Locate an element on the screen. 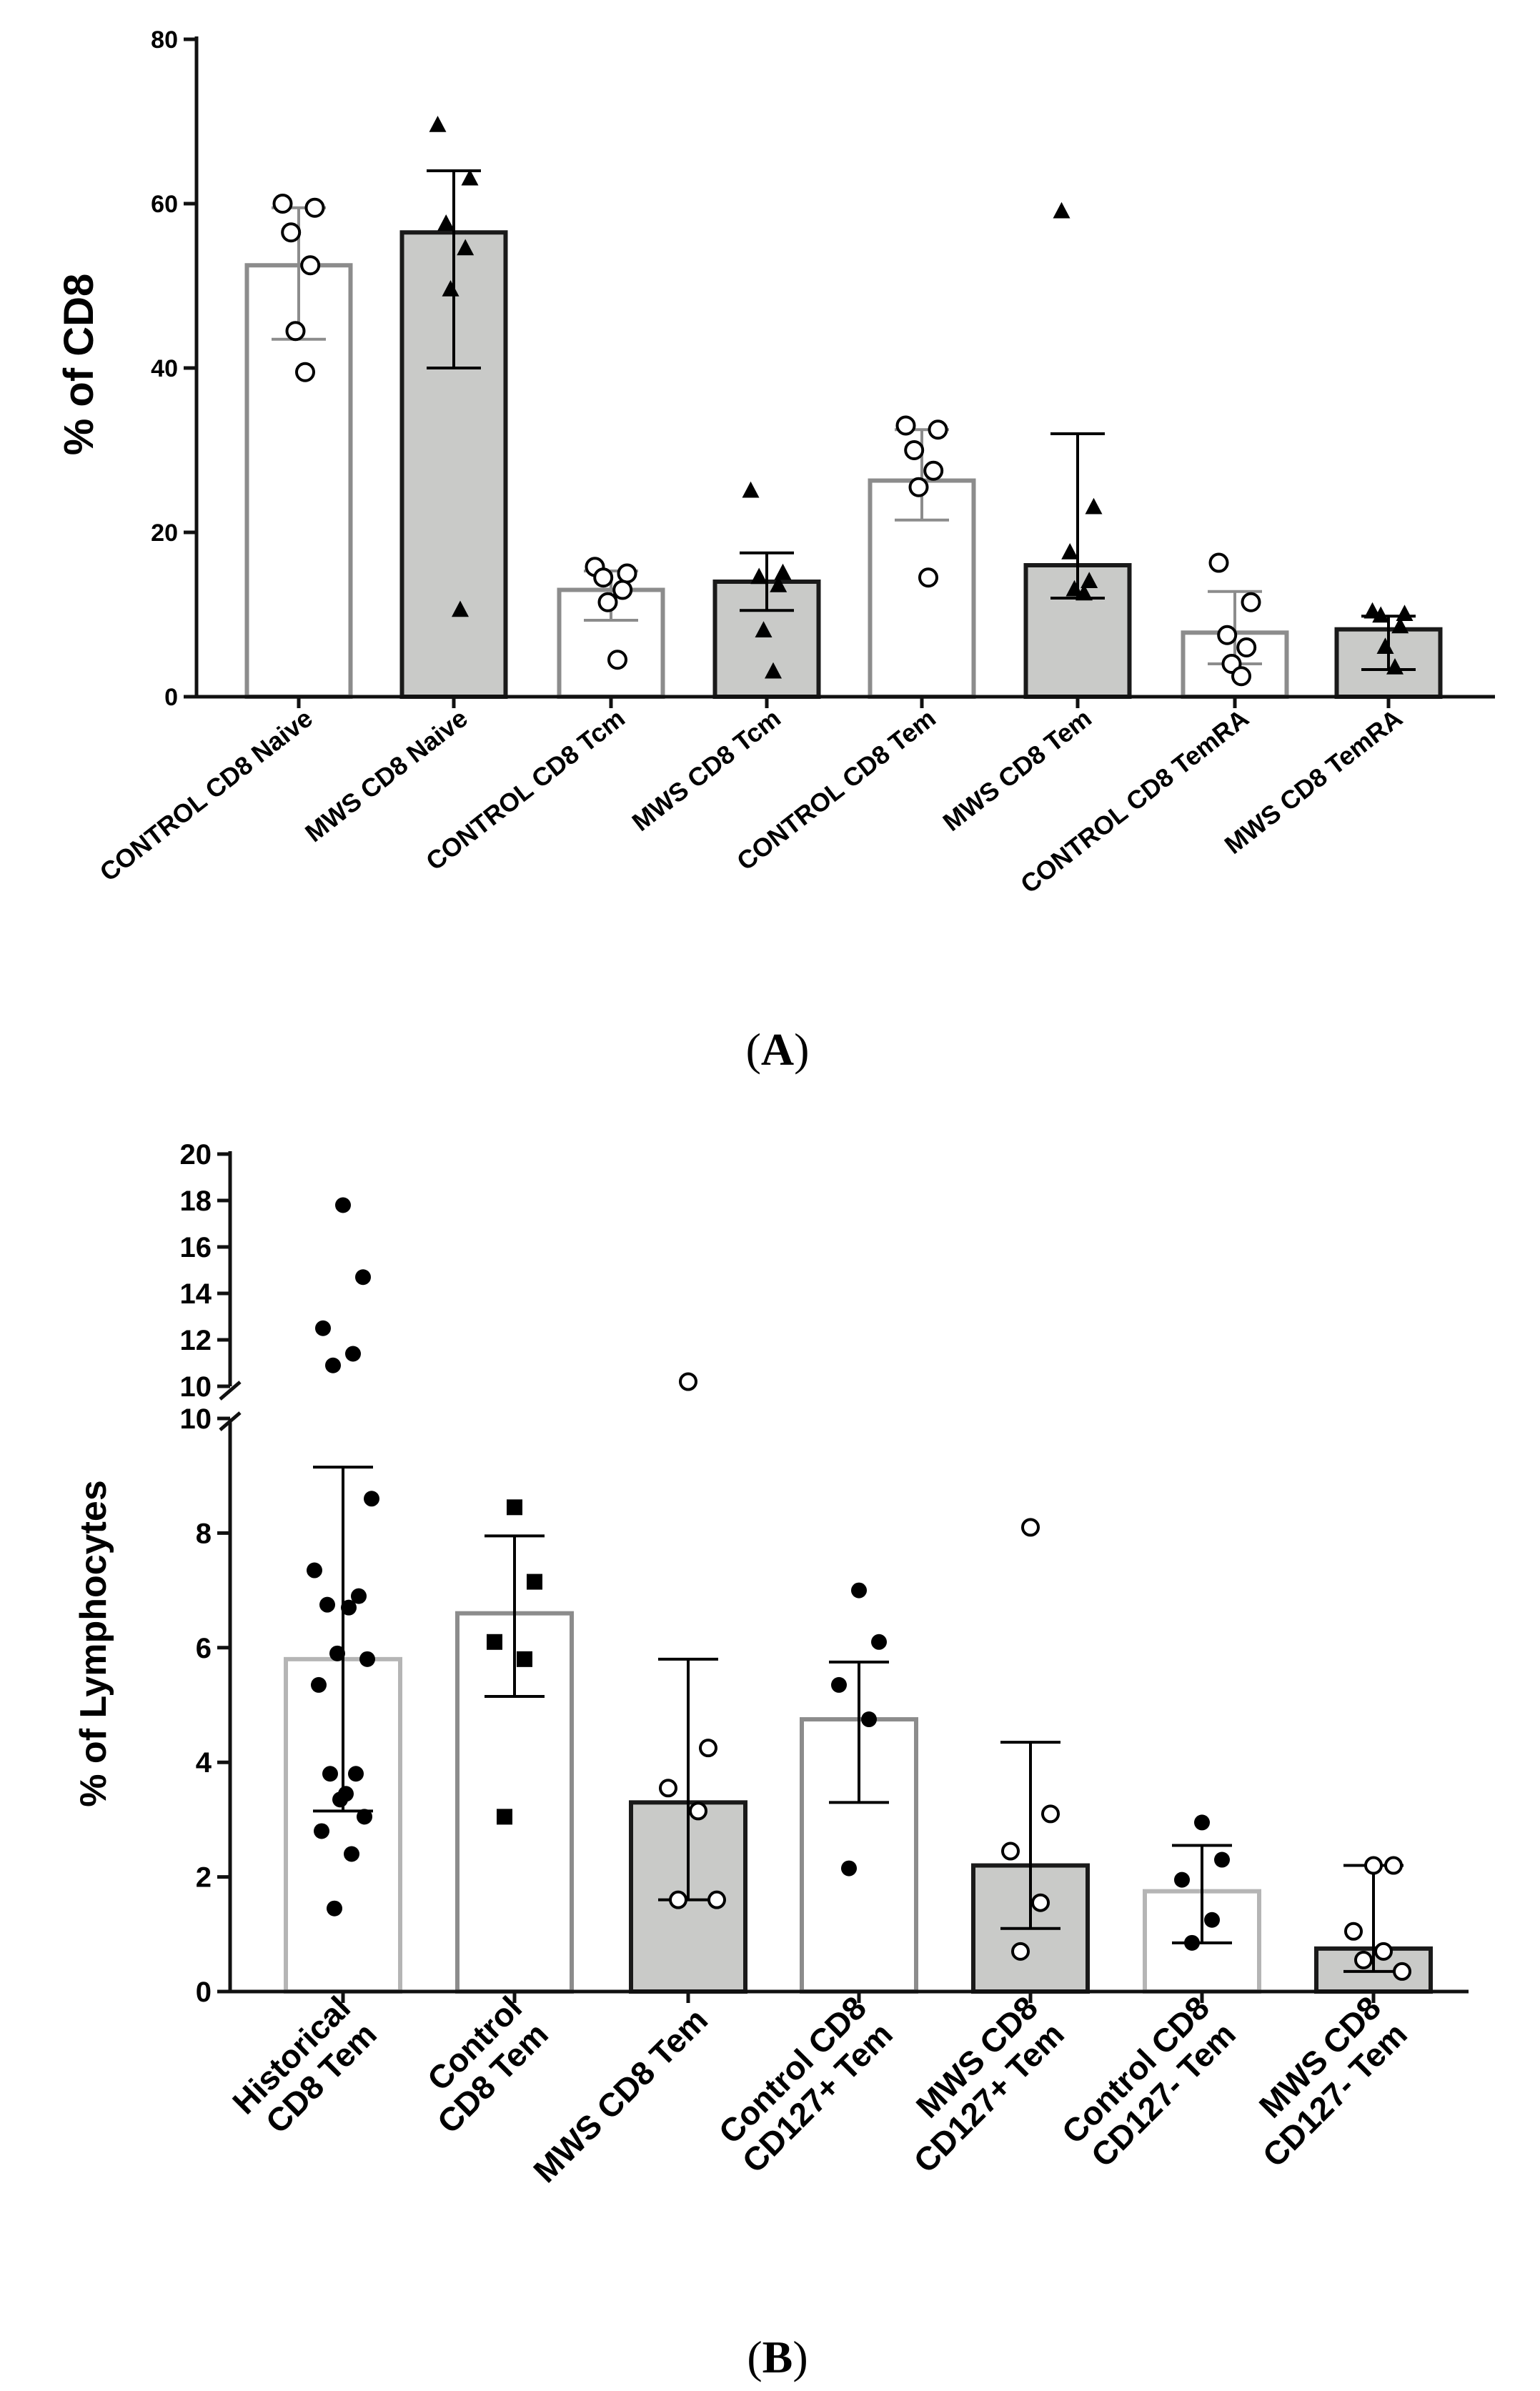 The image size is (1540, 2391). panel-a-label-letter: A is located at coordinates (777, 1049).